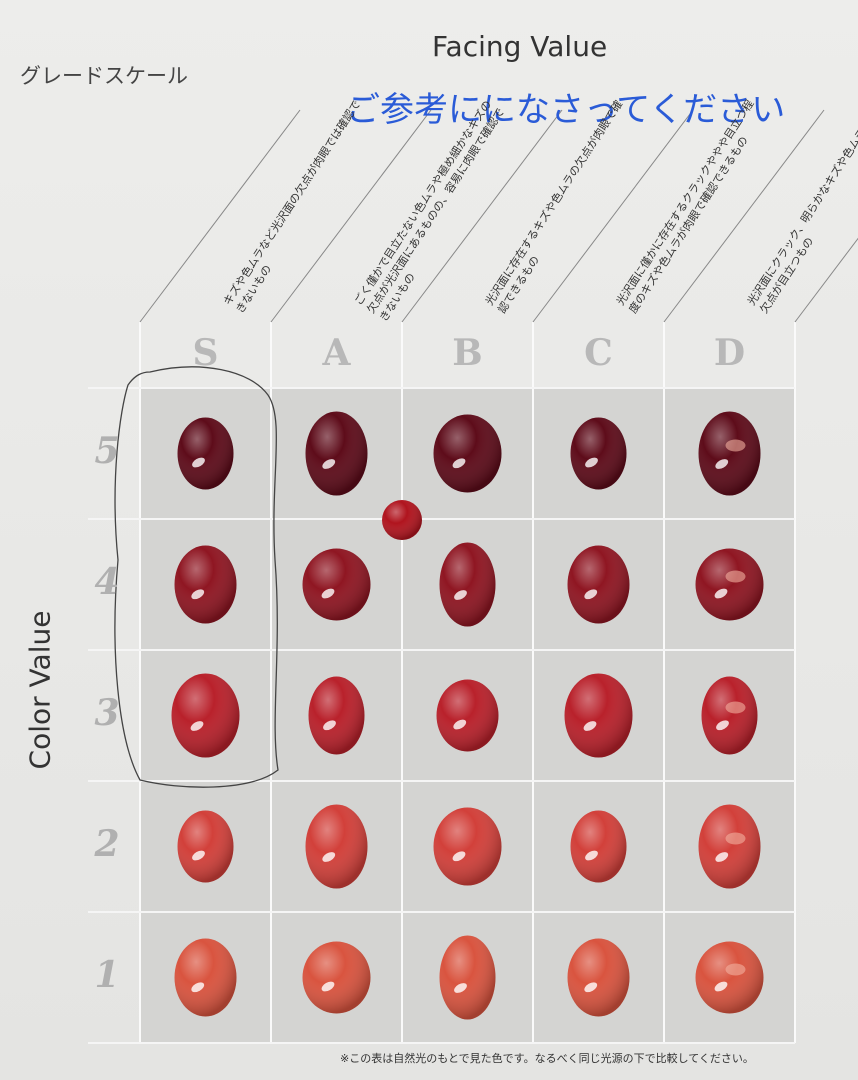 The height and width of the screenshot is (1080, 858). I want to click on grade-label: C, so click(598, 353).